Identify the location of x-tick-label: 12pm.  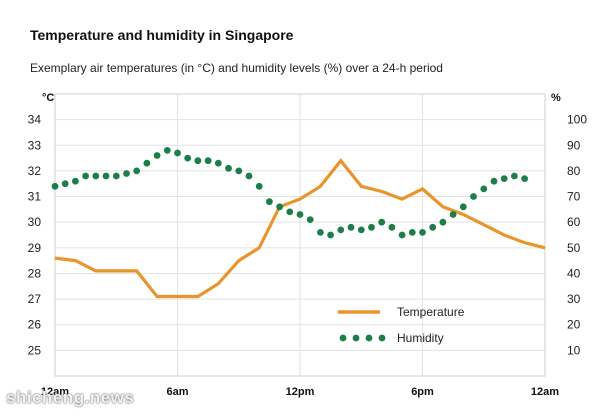
(300, 392).